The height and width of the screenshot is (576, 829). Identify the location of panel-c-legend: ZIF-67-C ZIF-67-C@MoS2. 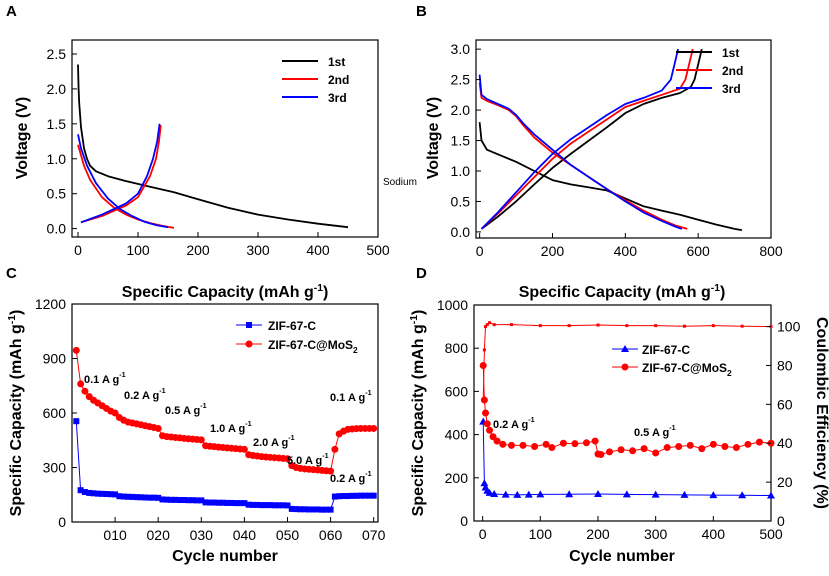
(297, 337).